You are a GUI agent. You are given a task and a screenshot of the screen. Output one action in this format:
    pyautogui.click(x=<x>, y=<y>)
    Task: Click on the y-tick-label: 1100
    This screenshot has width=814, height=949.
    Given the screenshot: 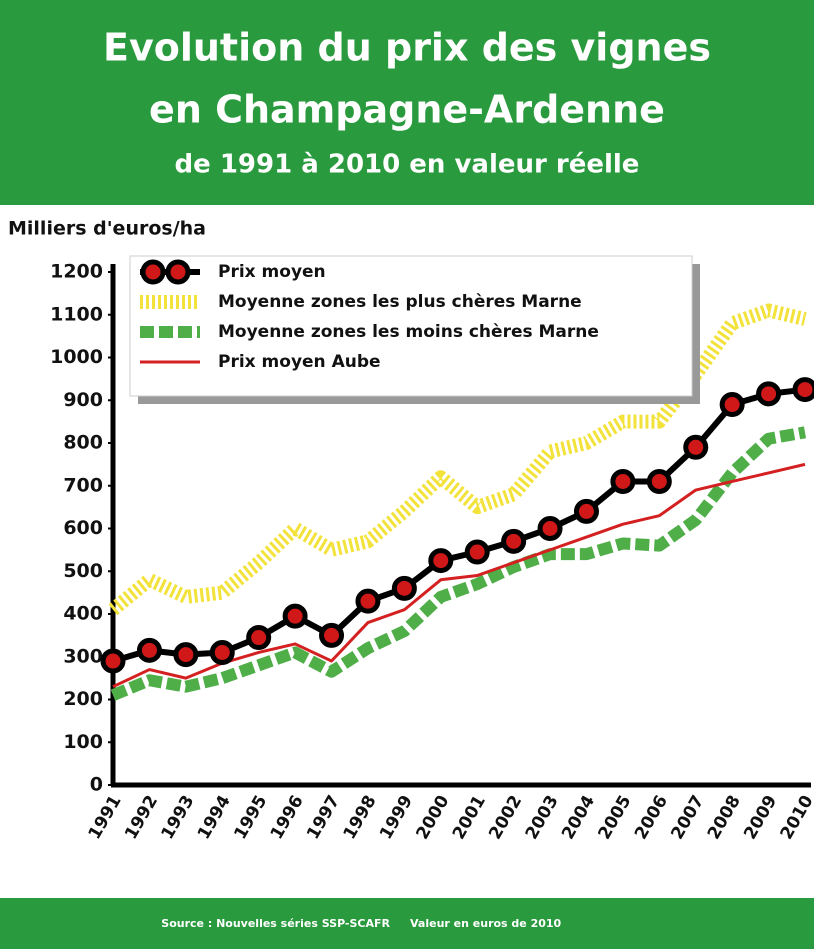 What is the action you would take?
    pyautogui.click(x=76, y=314)
    